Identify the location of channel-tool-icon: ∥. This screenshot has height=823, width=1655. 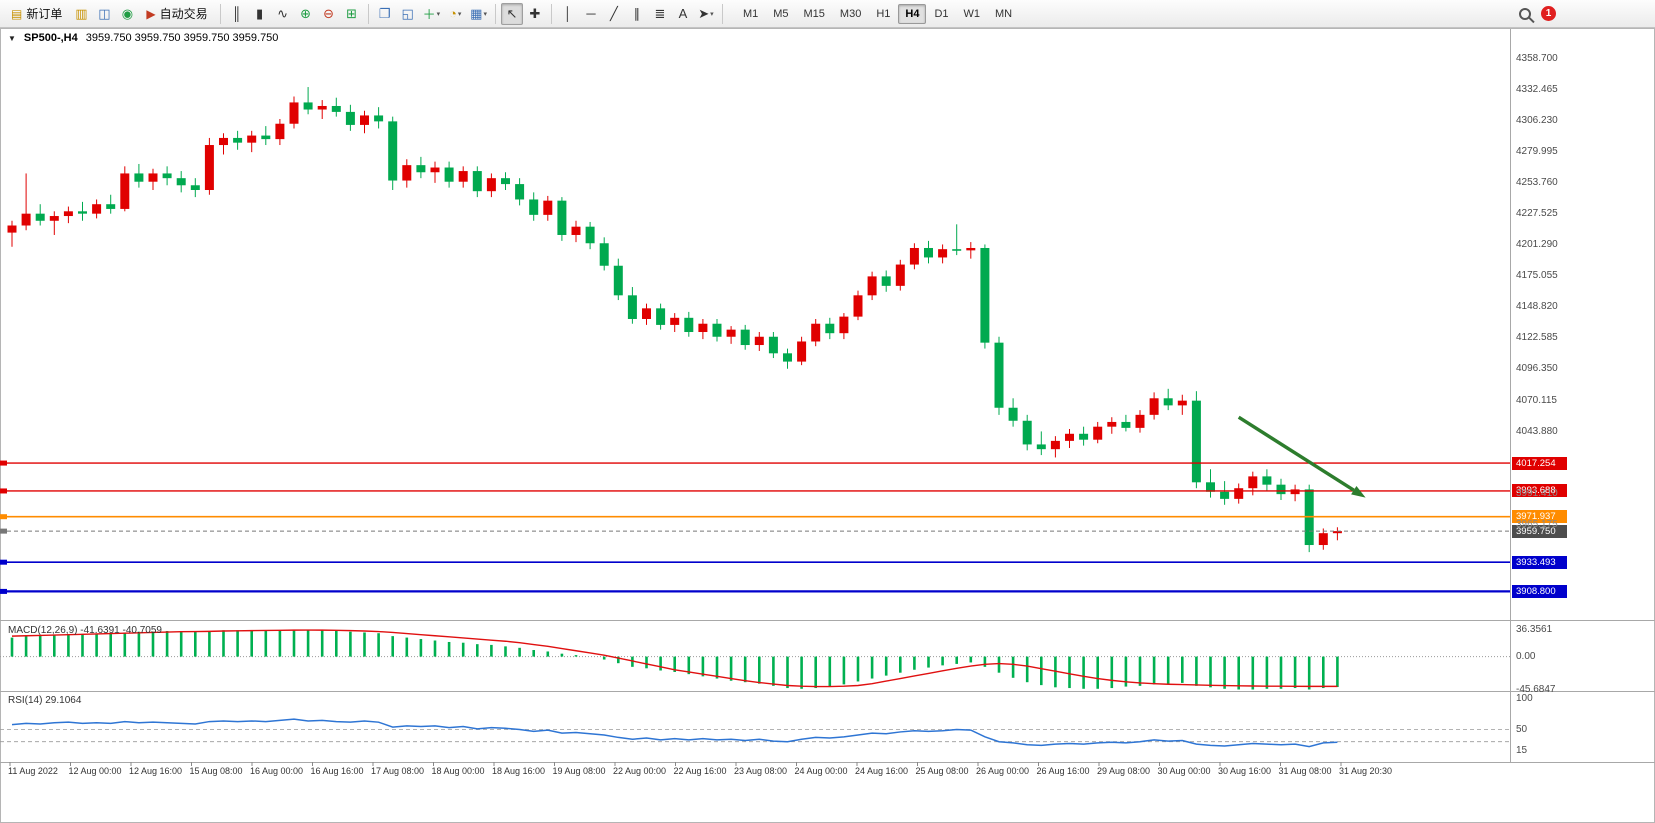
(637, 13).